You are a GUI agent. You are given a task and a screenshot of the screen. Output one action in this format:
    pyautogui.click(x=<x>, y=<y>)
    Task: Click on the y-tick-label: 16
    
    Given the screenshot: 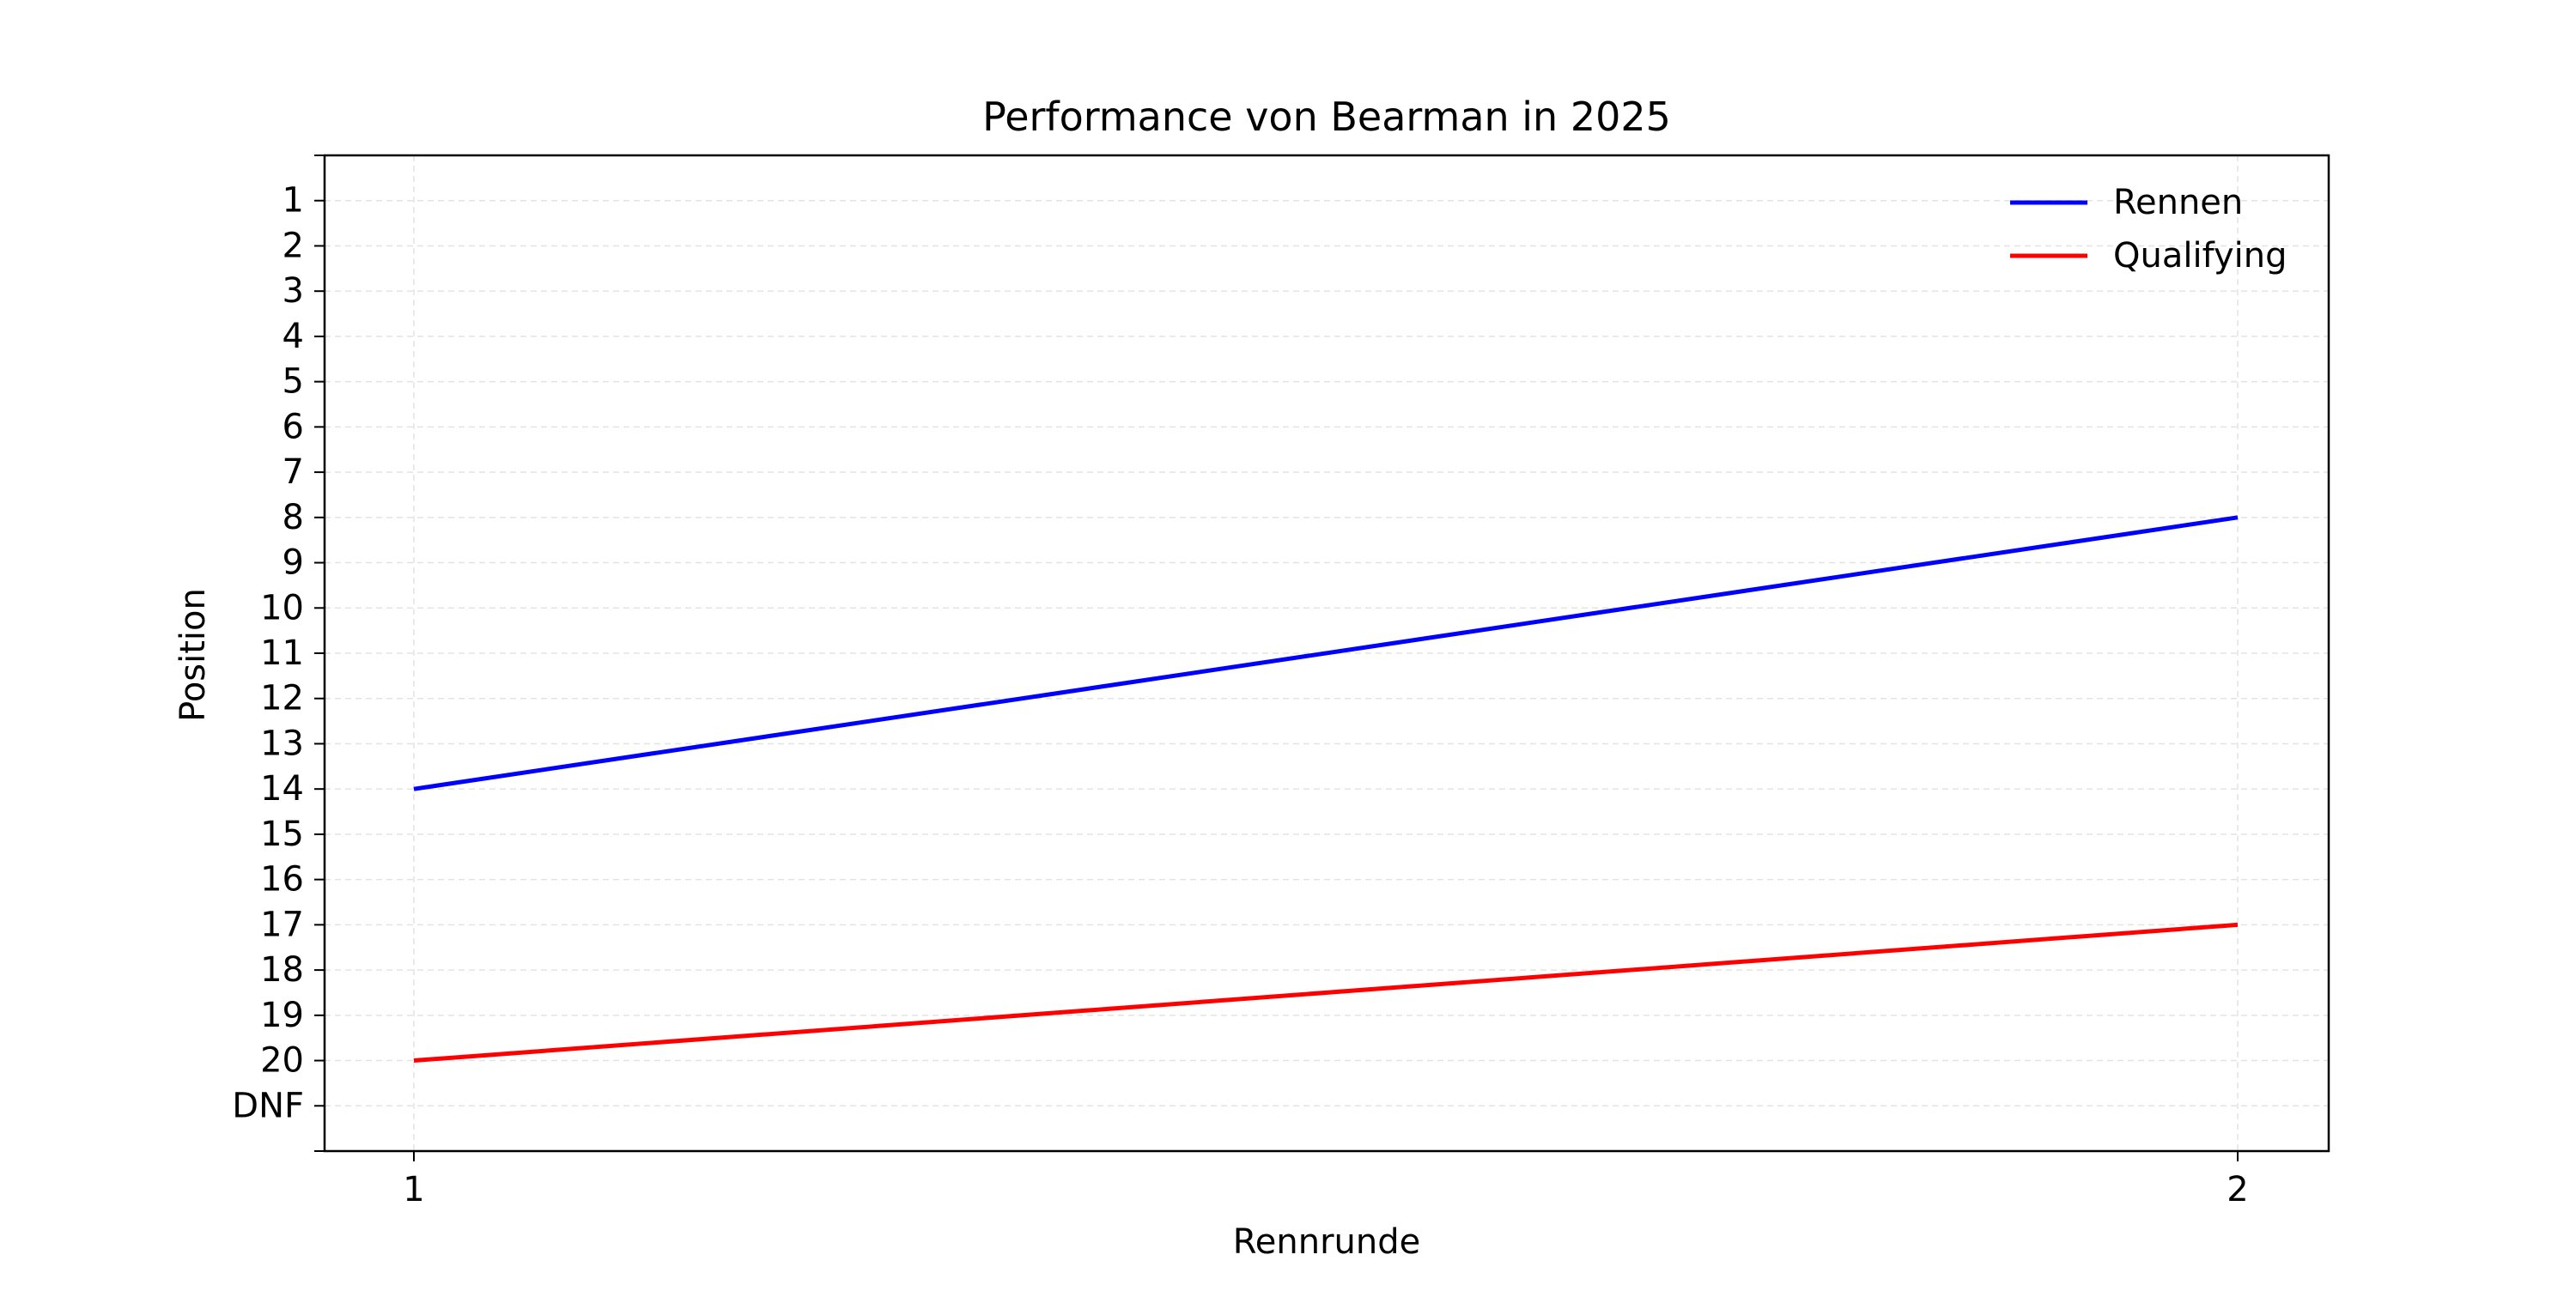 What is the action you would take?
    pyautogui.click(x=282, y=880)
    